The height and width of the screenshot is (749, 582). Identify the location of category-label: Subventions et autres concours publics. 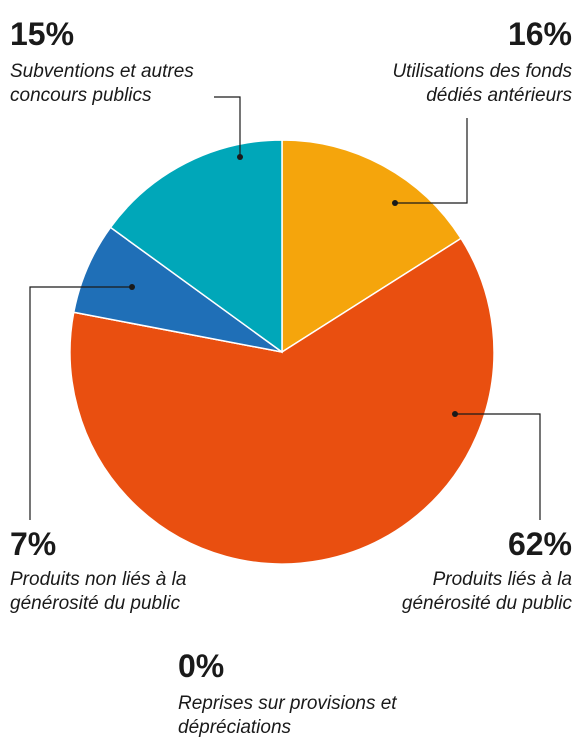
(102, 83).